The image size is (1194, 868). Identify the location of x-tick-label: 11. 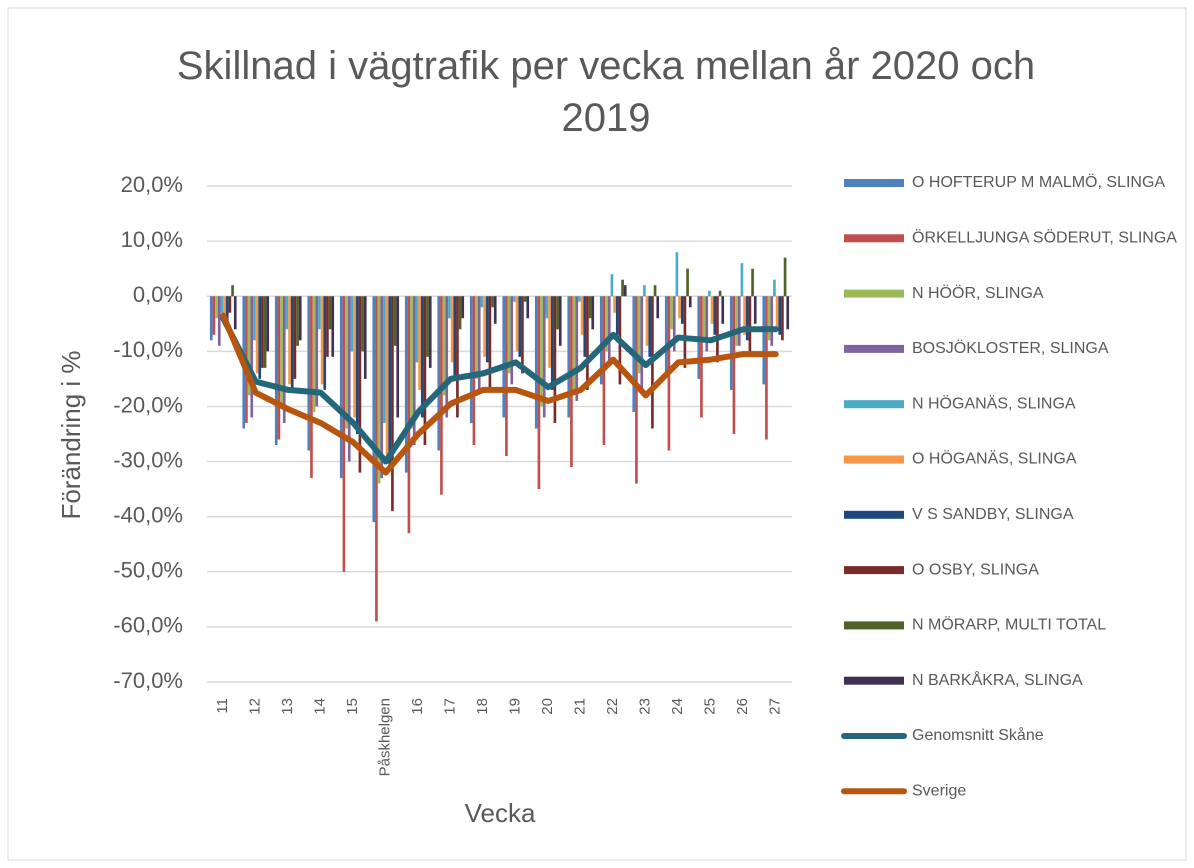
(222, 706).